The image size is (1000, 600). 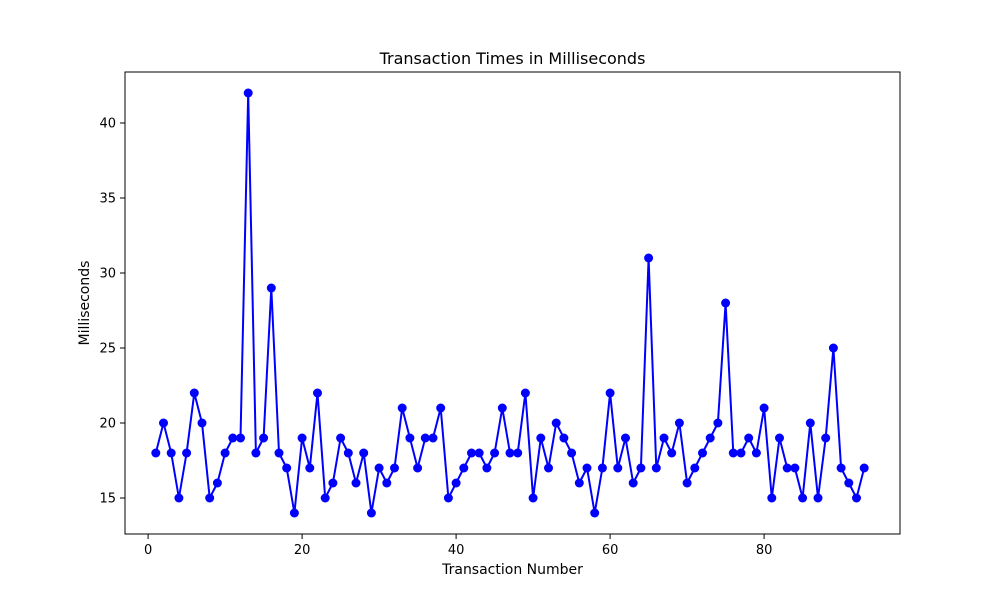 I want to click on x-axis: 0 20 40 60 80, so click(x=458, y=546).